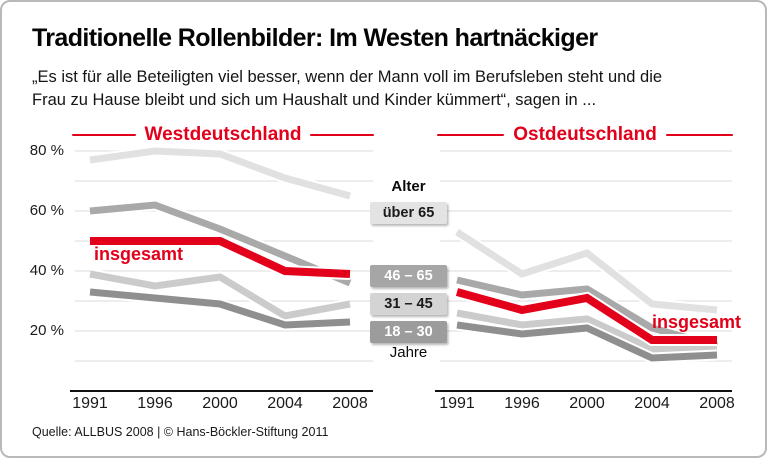 Image resolution: width=767 pixels, height=458 pixels. Describe the element at coordinates (46, 210) in the screenshot. I see `y-tick-label: 60 %` at that location.